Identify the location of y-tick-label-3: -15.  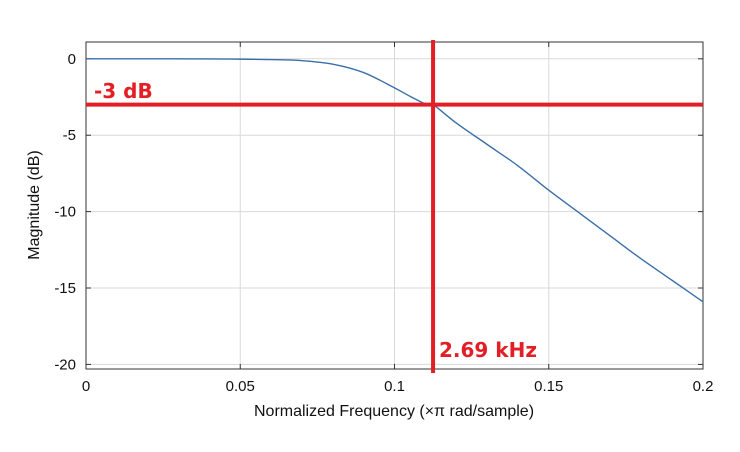
(65, 288).